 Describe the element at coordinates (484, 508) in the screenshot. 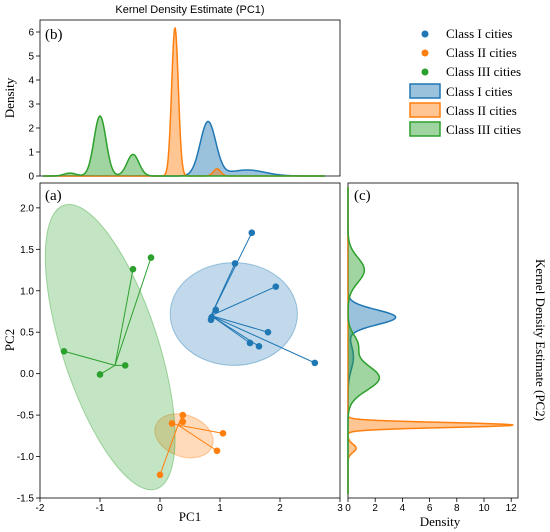

I see `kde-pc2-x-tick-label: 10` at that location.